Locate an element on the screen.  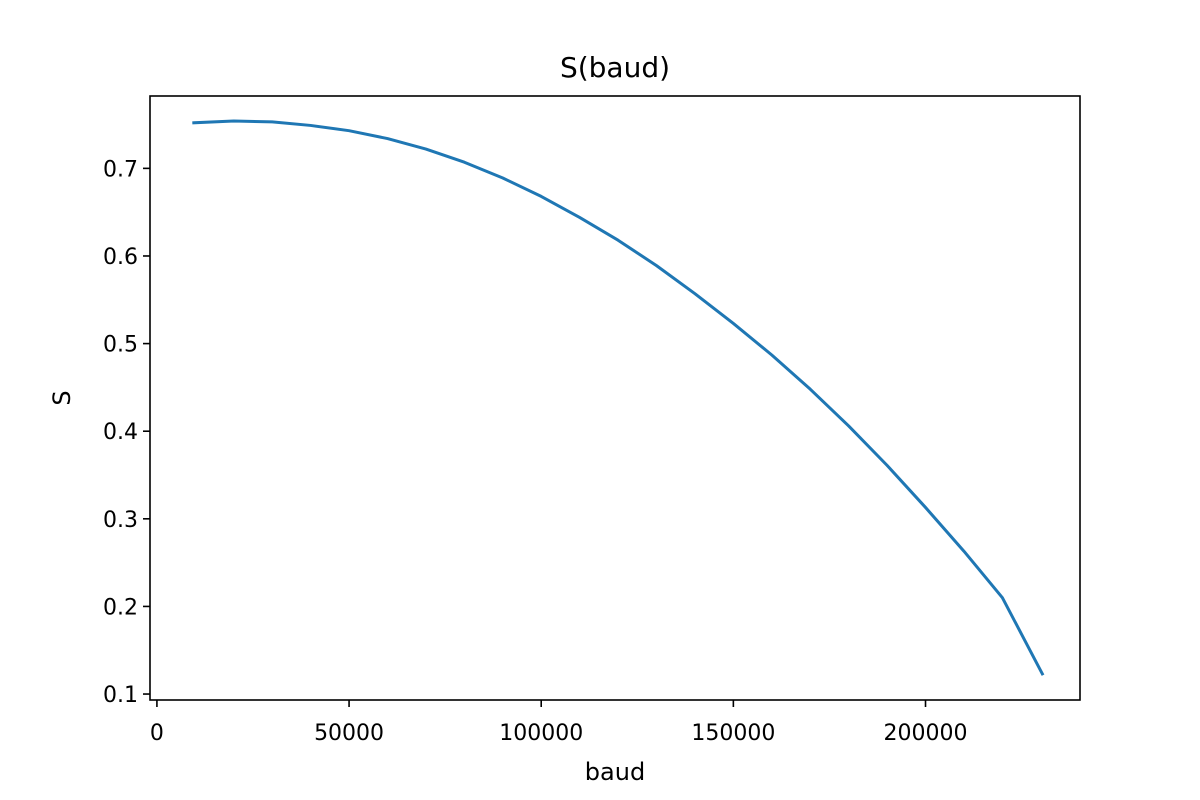
y-tick-label: 0.7 is located at coordinates (120, 169).